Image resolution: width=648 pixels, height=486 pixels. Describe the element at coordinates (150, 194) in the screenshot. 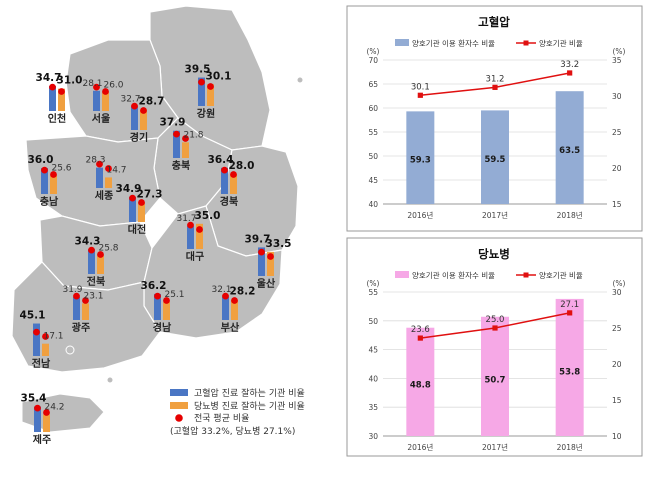

I see `map-label-diabetes: 27.3` at that location.